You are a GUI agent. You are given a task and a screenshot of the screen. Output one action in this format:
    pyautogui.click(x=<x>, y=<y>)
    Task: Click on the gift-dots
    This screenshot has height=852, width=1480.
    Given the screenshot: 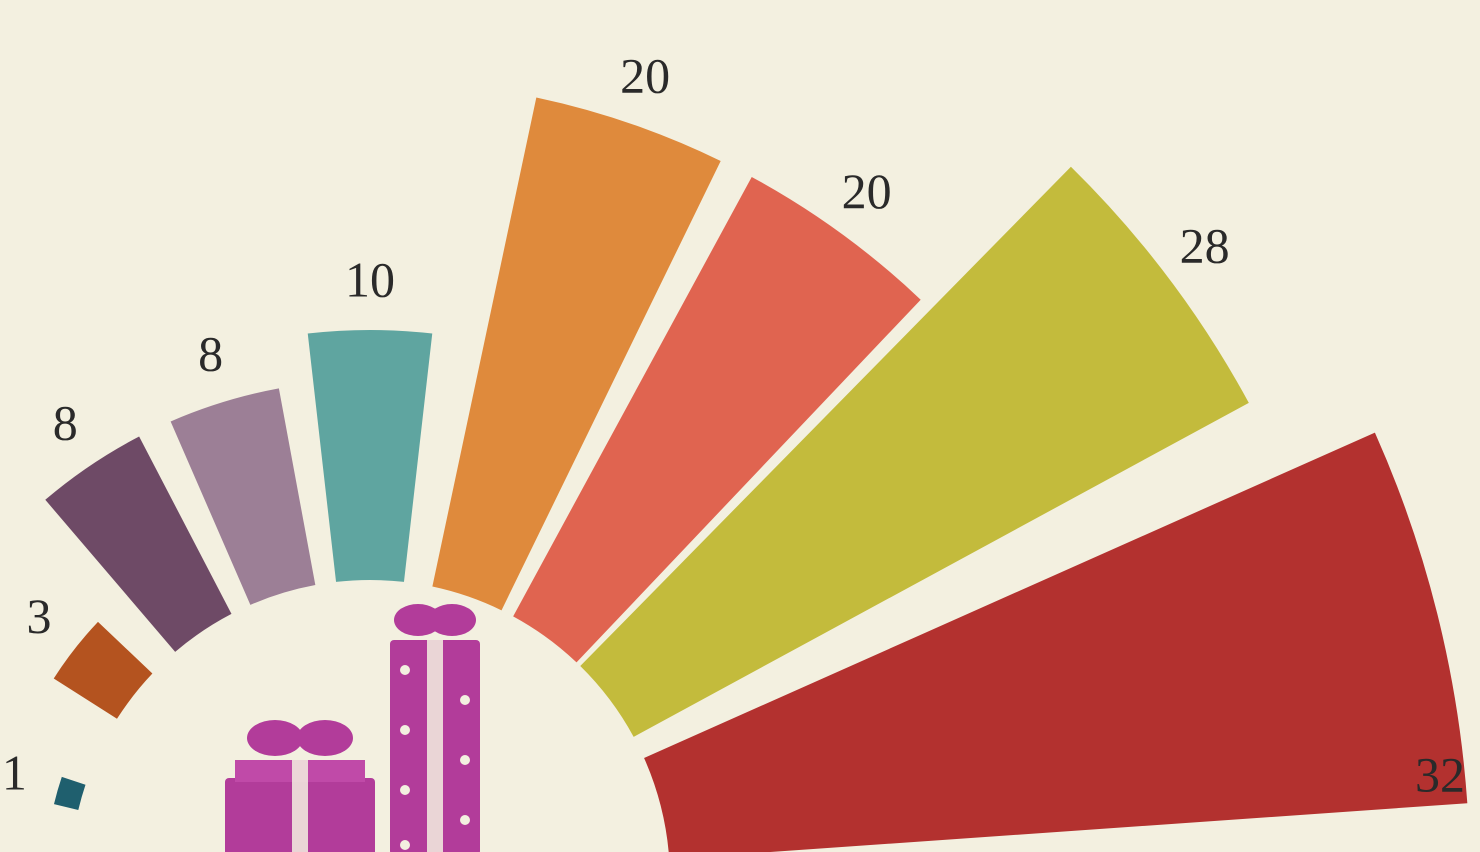 What is the action you would take?
    pyautogui.click(x=435, y=757)
    